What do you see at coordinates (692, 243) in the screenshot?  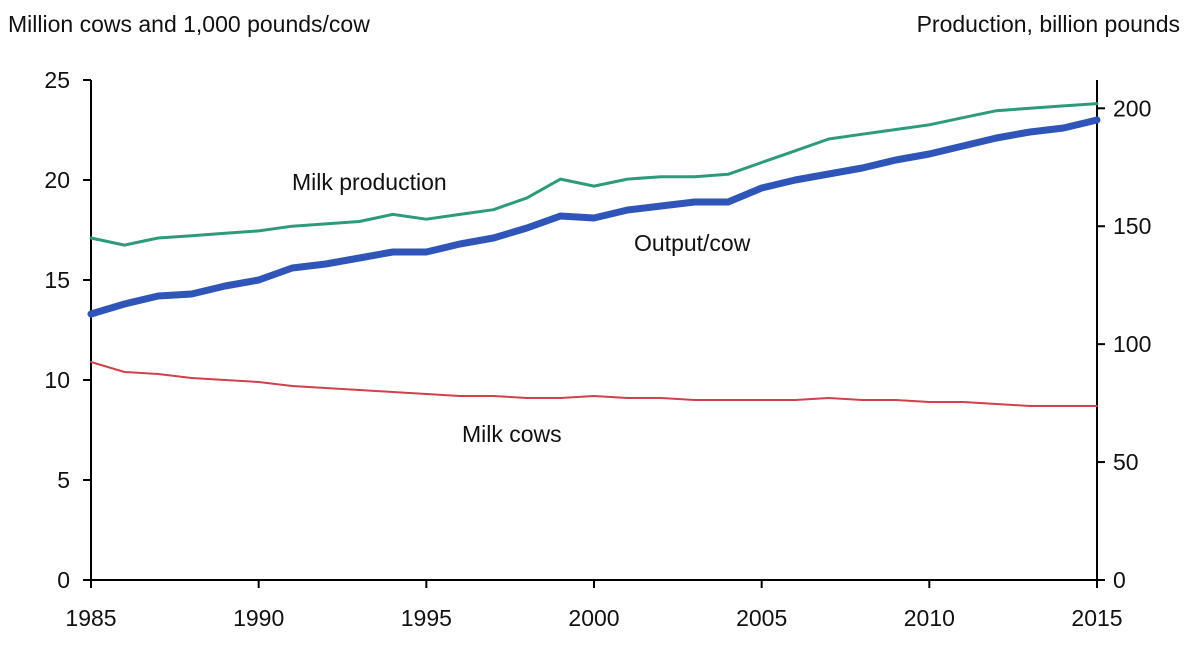 I see `annotation-output-per-cow: Output/cow` at bounding box center [692, 243].